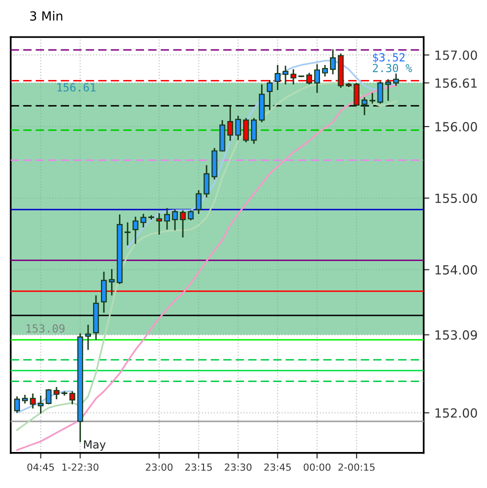  Describe the element at coordinates (198, 467) in the screenshot. I see `x-tick-label: 23:15` at that location.